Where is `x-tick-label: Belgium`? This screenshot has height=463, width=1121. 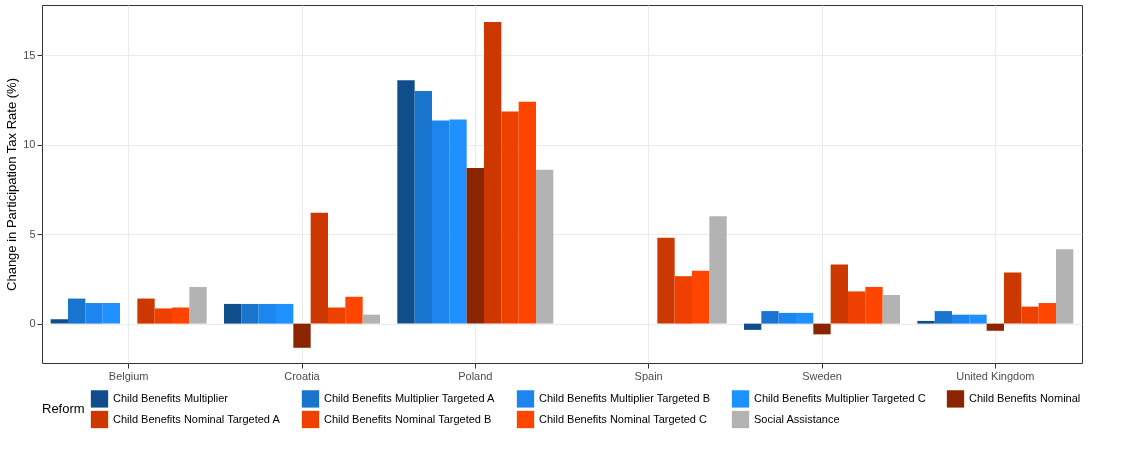 x-tick-label: Belgium is located at coordinates (128, 375).